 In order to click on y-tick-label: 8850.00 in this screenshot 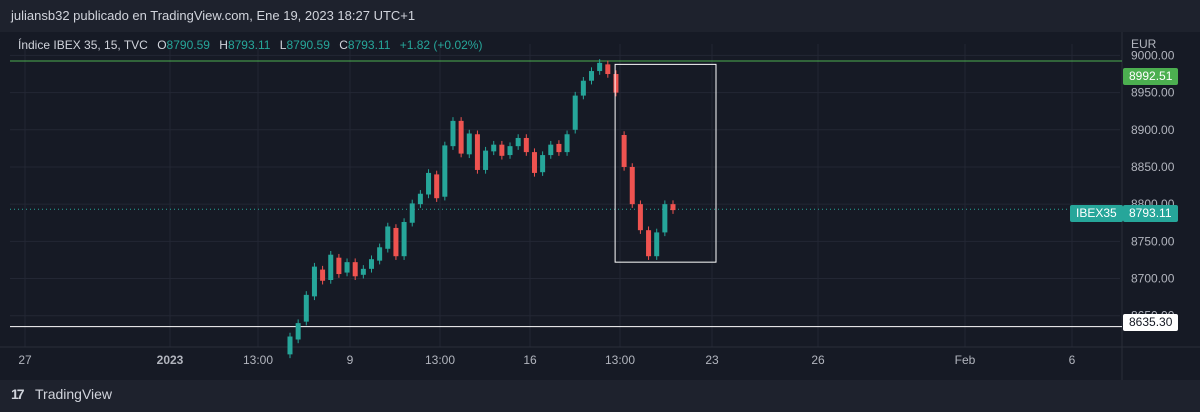, I will do `click(1153, 167)`.